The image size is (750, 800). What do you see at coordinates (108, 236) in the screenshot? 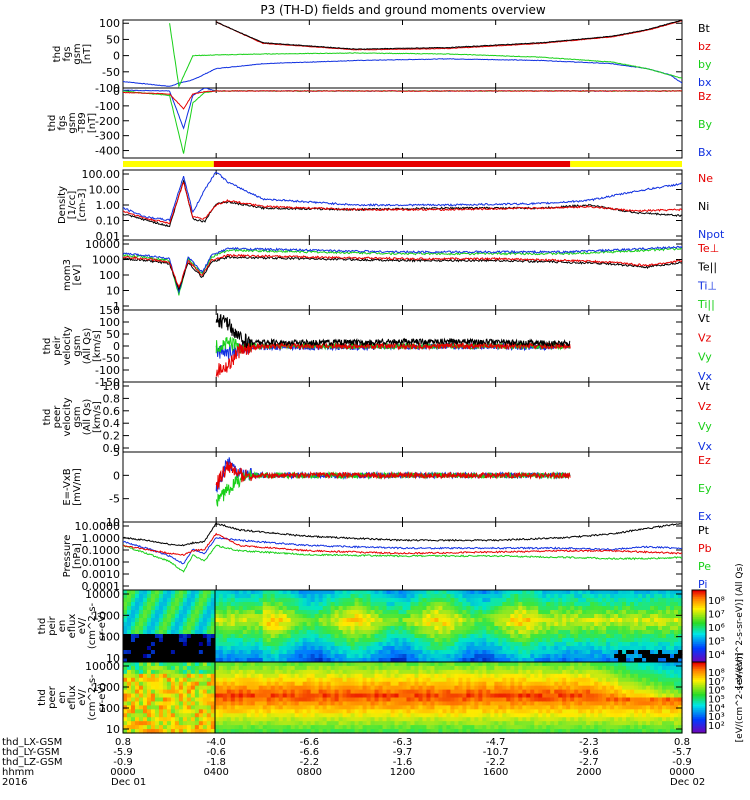
I see `y-tick-label: 0.01` at bounding box center [108, 236].